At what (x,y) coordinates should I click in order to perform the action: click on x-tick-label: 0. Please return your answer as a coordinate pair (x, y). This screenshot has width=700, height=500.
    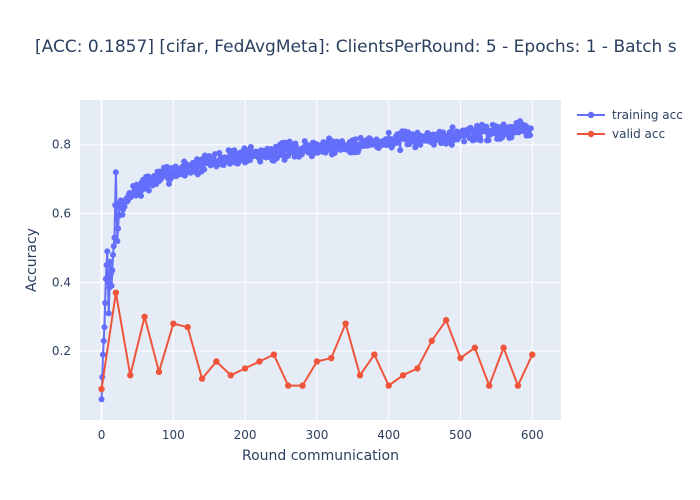
    Looking at the image, I should click on (102, 435).